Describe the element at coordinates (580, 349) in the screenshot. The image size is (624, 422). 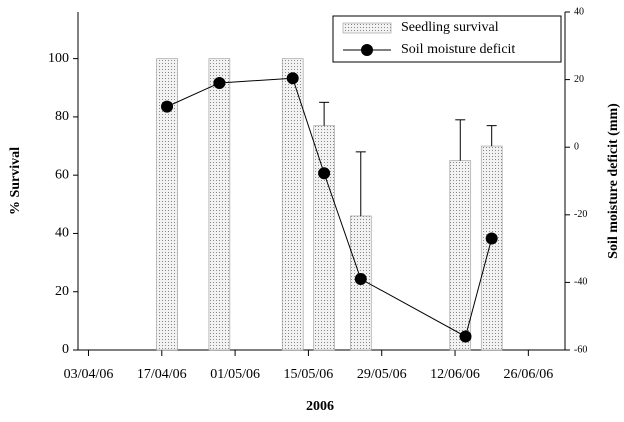
I see `y2-tick-label: -60` at that location.